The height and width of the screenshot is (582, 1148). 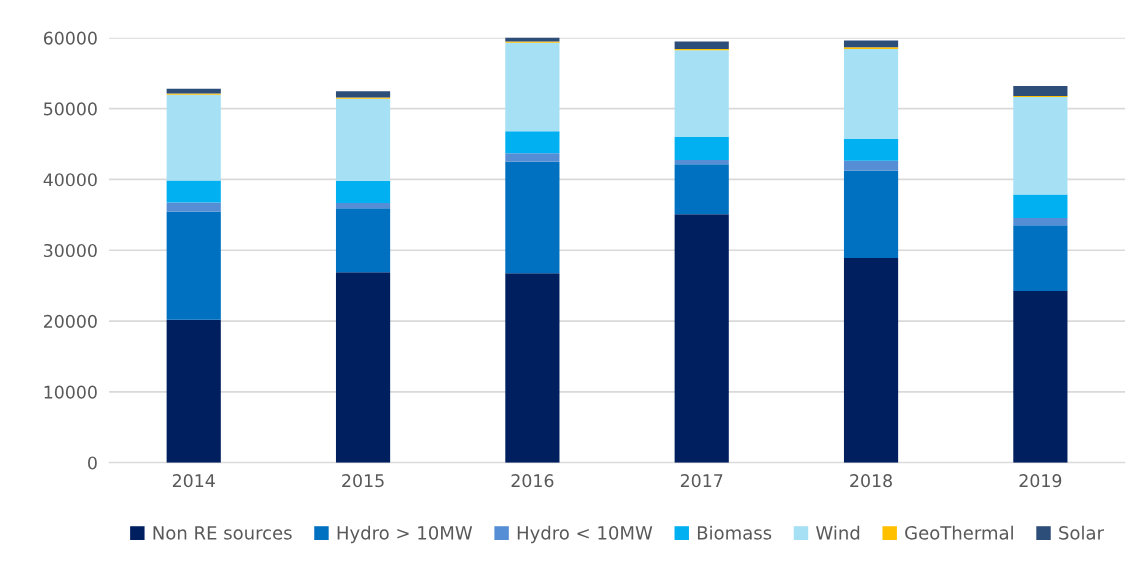 What do you see at coordinates (70, 109) in the screenshot?
I see `y-tick-label: 50000` at bounding box center [70, 109].